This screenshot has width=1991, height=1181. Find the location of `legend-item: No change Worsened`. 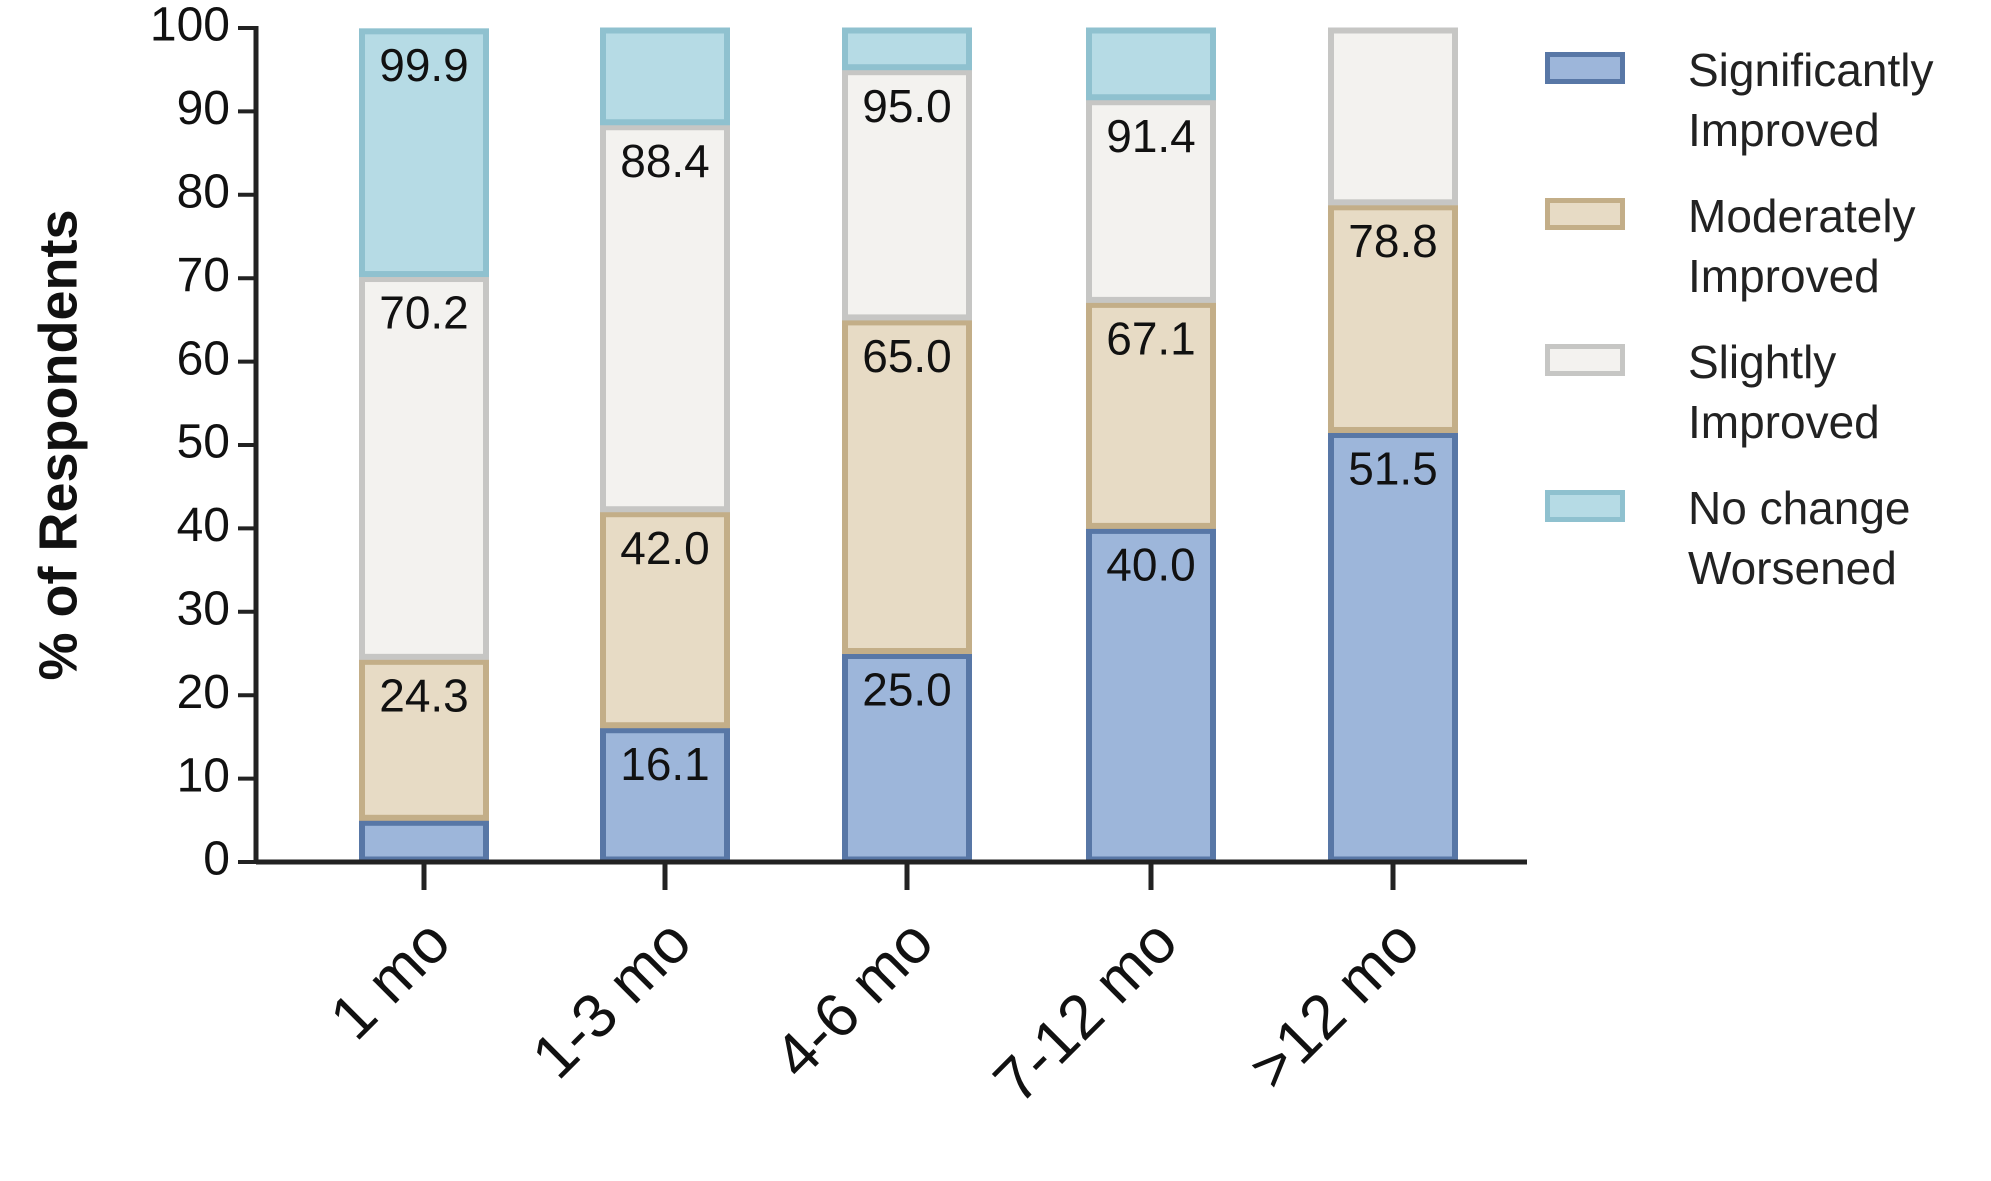

legend-item: No change Worsened is located at coordinates (1765, 551).